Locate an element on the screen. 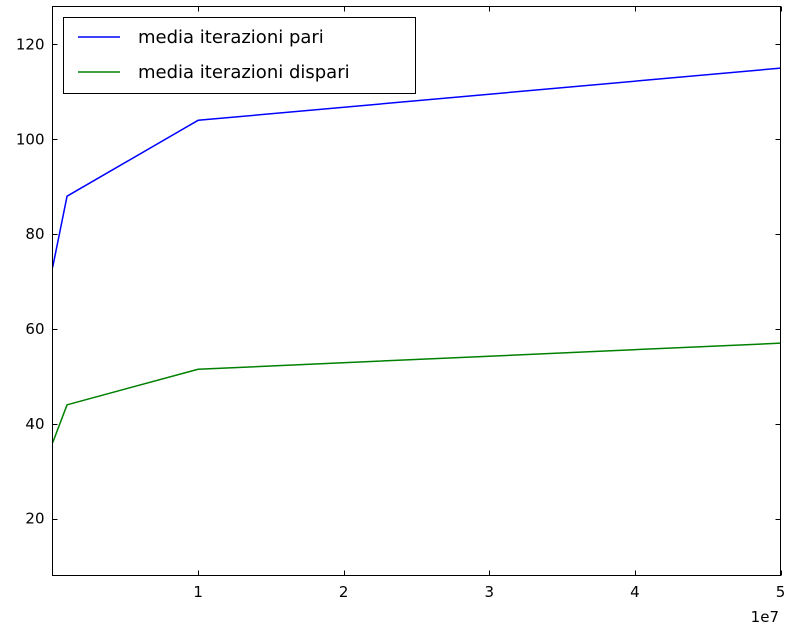  y-tick-label: 120 is located at coordinates (30, 44).